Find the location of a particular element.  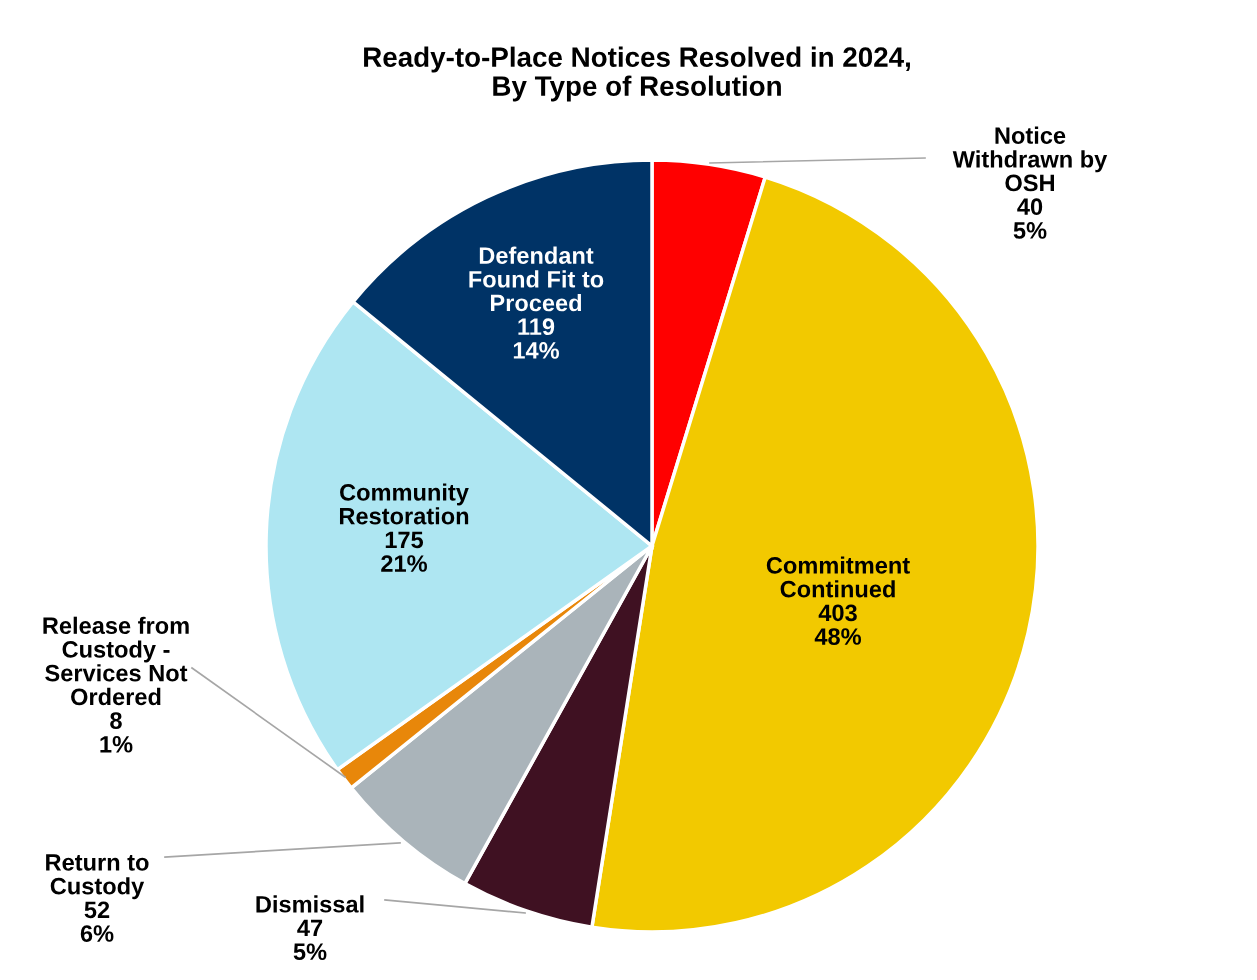

slice-label: Commitment Continued is located at coordinates (838, 577).